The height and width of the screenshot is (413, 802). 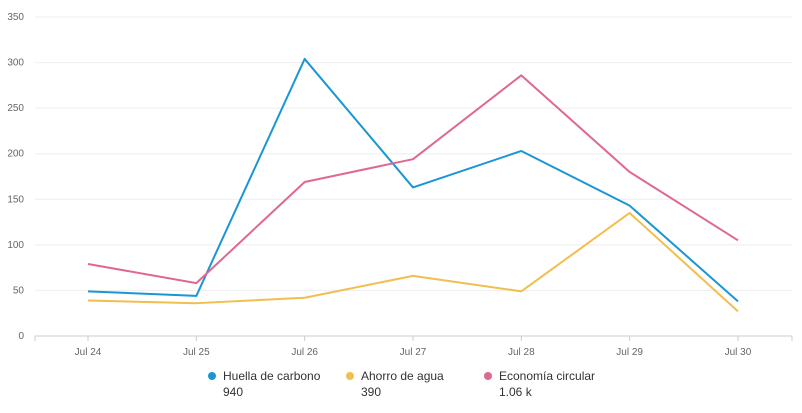 What do you see at coordinates (304, 352) in the screenshot?
I see `x-tick-label: Jul 26` at bounding box center [304, 352].